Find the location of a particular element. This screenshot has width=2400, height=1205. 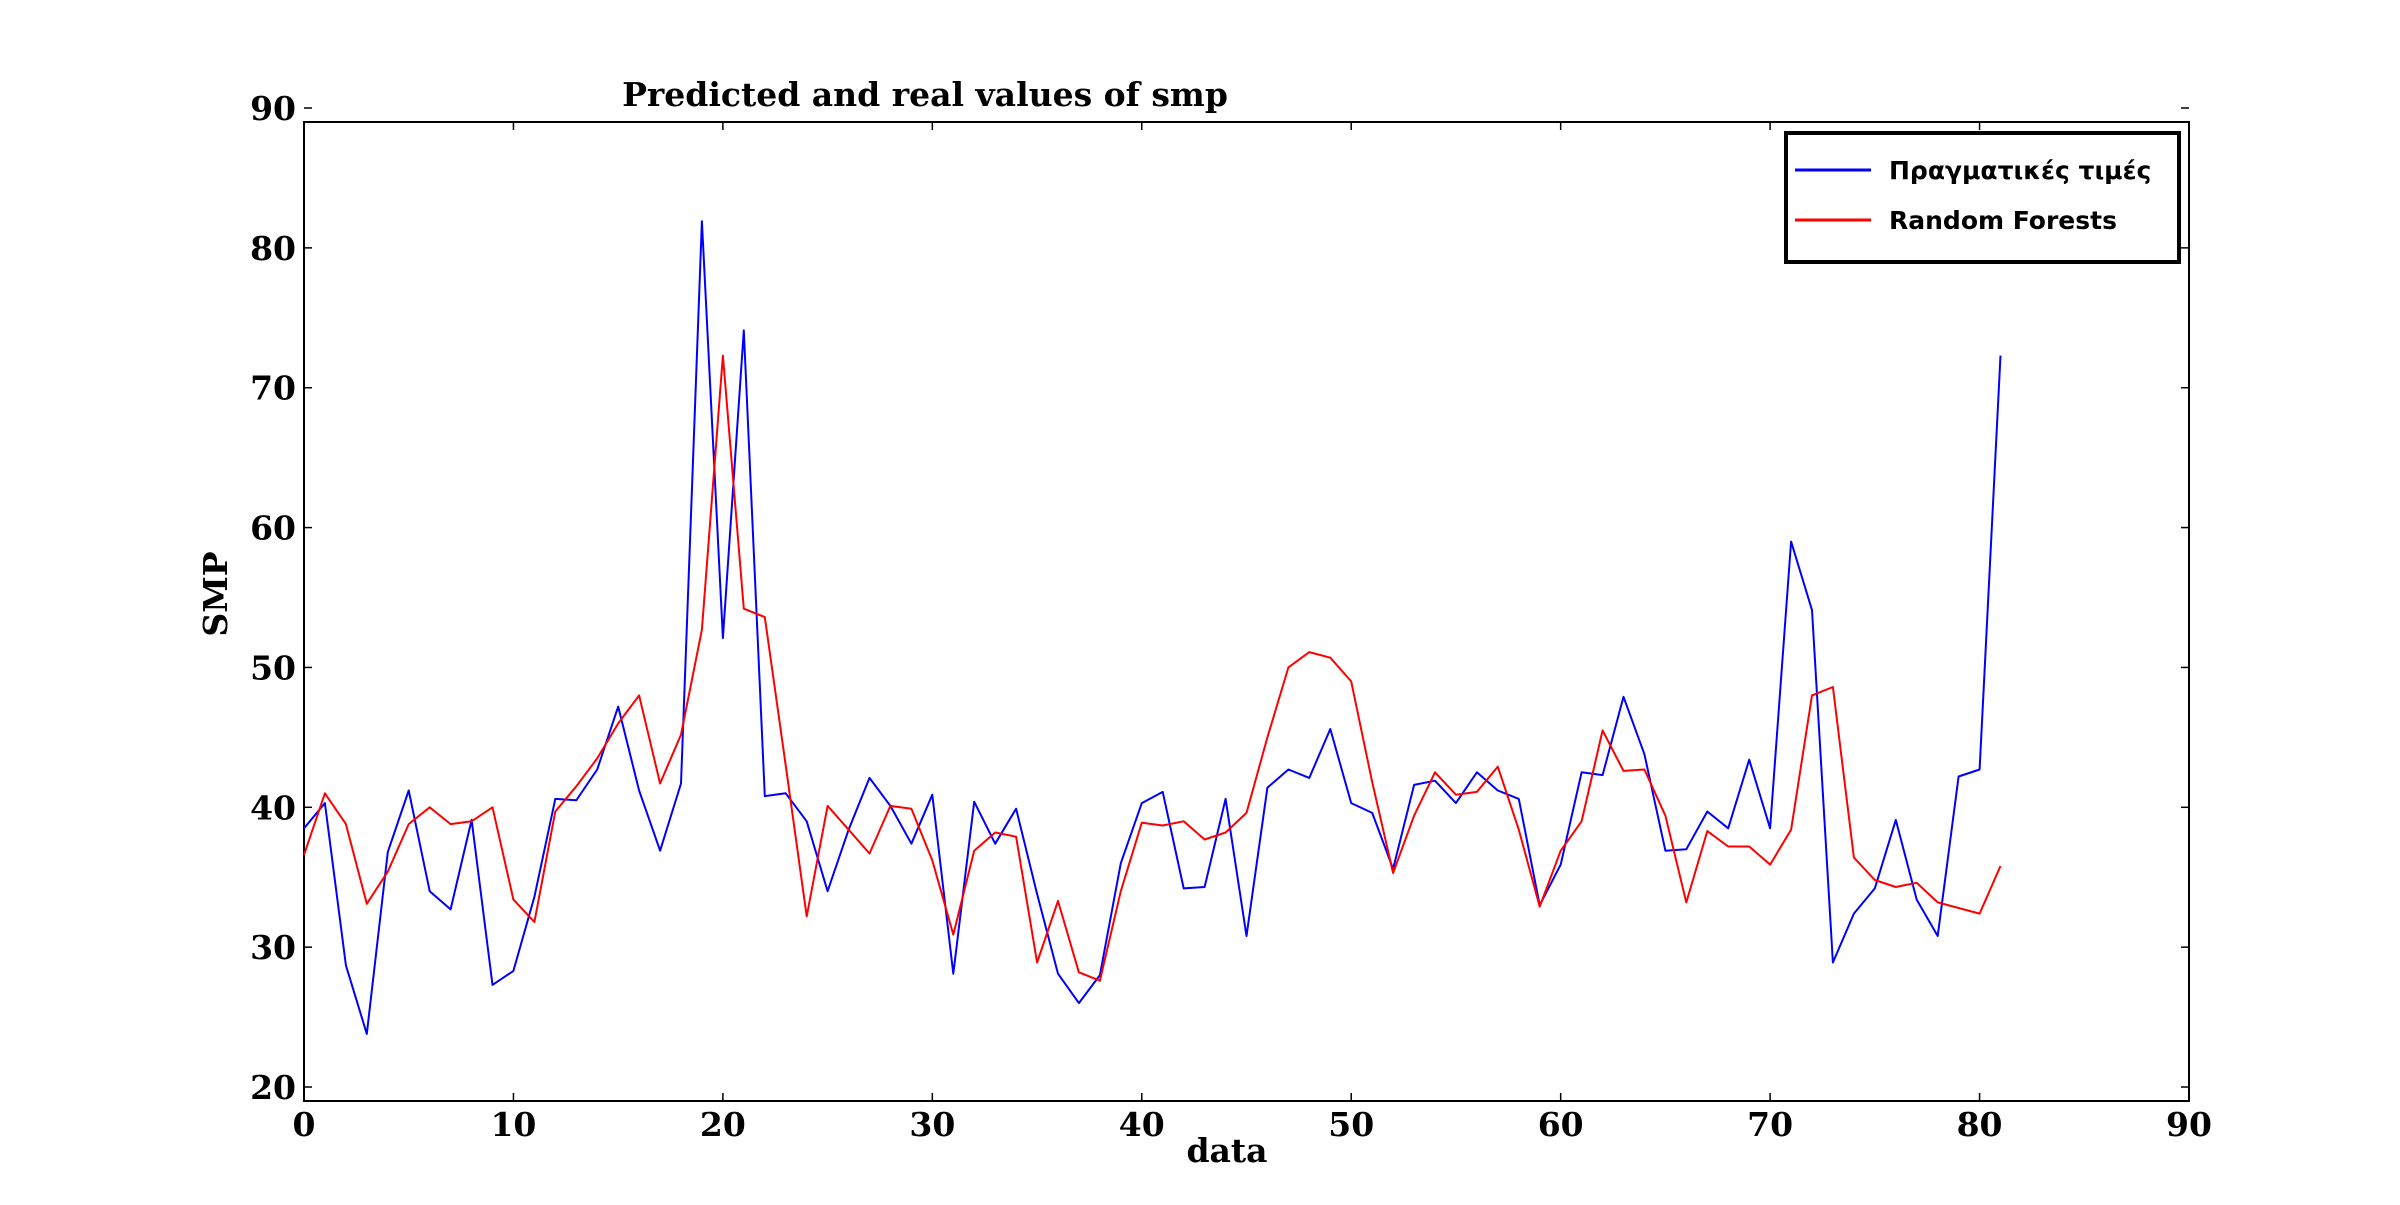

chart-title: Predicted and real values of smp is located at coordinates (925, 94).